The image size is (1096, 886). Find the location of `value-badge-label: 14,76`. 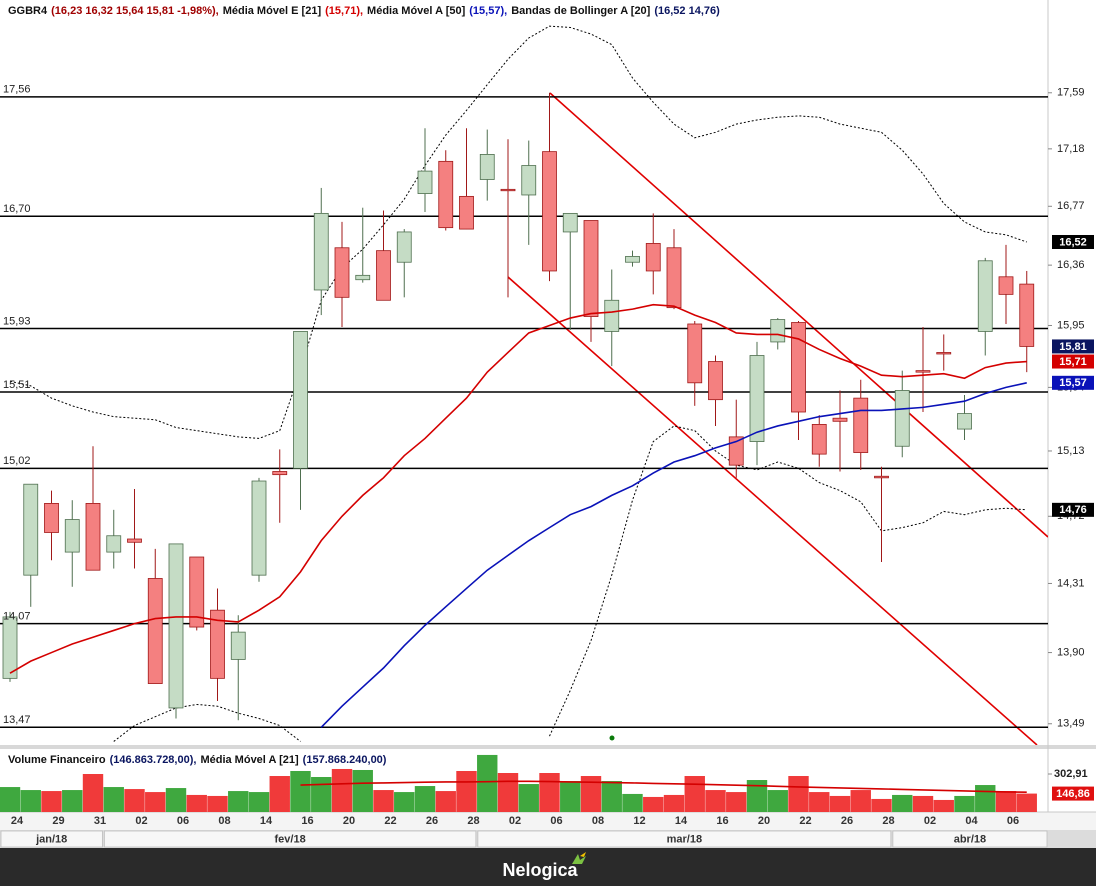

value-badge-label: 14,76 is located at coordinates (1073, 510).